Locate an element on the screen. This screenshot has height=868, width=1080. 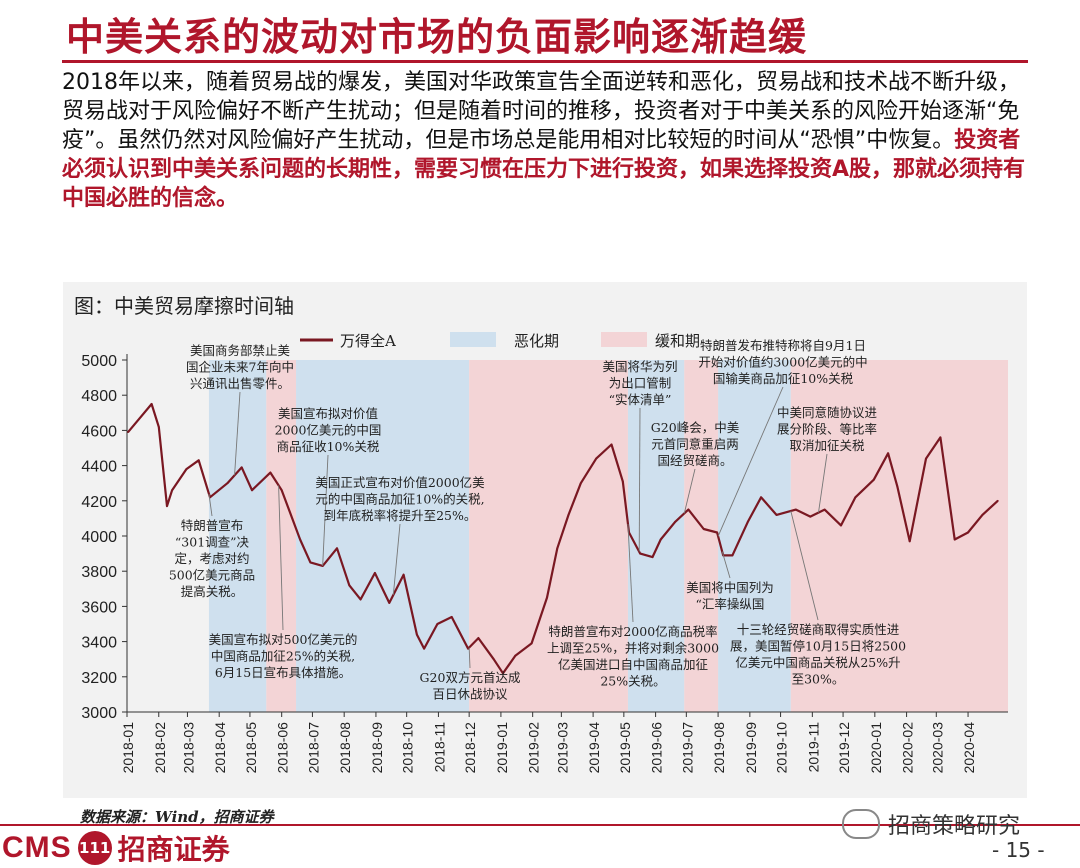
x-tick-label-2019-06: 2019-06 is located at coordinates (657, 748).